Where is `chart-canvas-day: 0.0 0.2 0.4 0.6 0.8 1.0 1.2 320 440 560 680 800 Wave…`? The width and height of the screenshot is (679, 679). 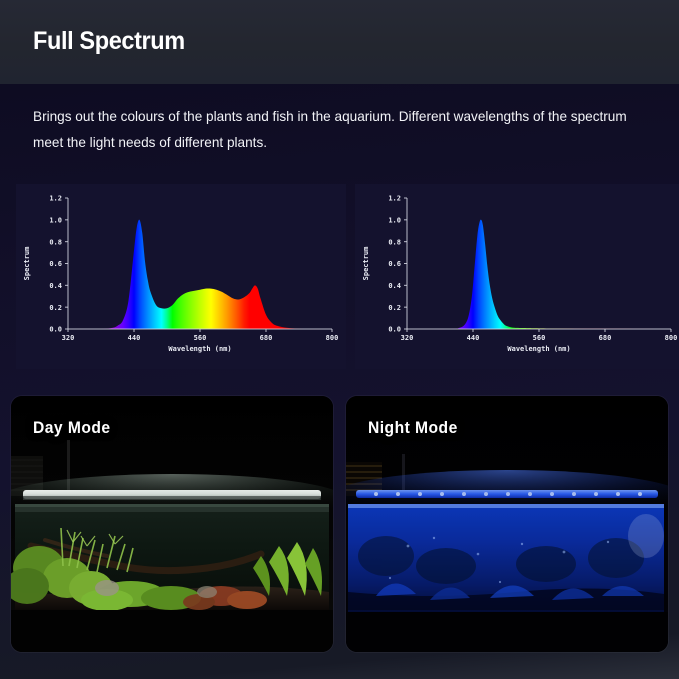 chart-canvas-day: 0.0 0.2 0.4 0.6 0.8 1.0 1.2 320 440 560 680 800 Wave… is located at coordinates (181, 276).